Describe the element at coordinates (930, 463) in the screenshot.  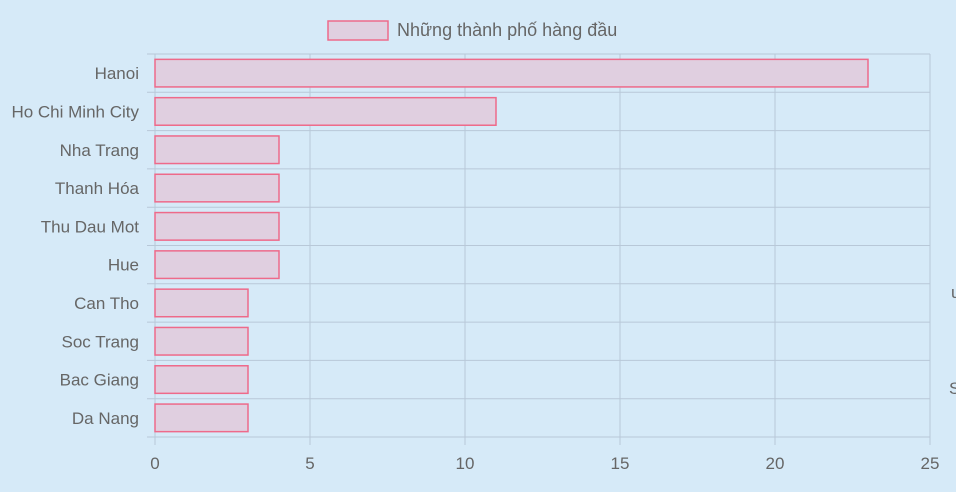
I see `x-tick-label-5: 25` at that location.